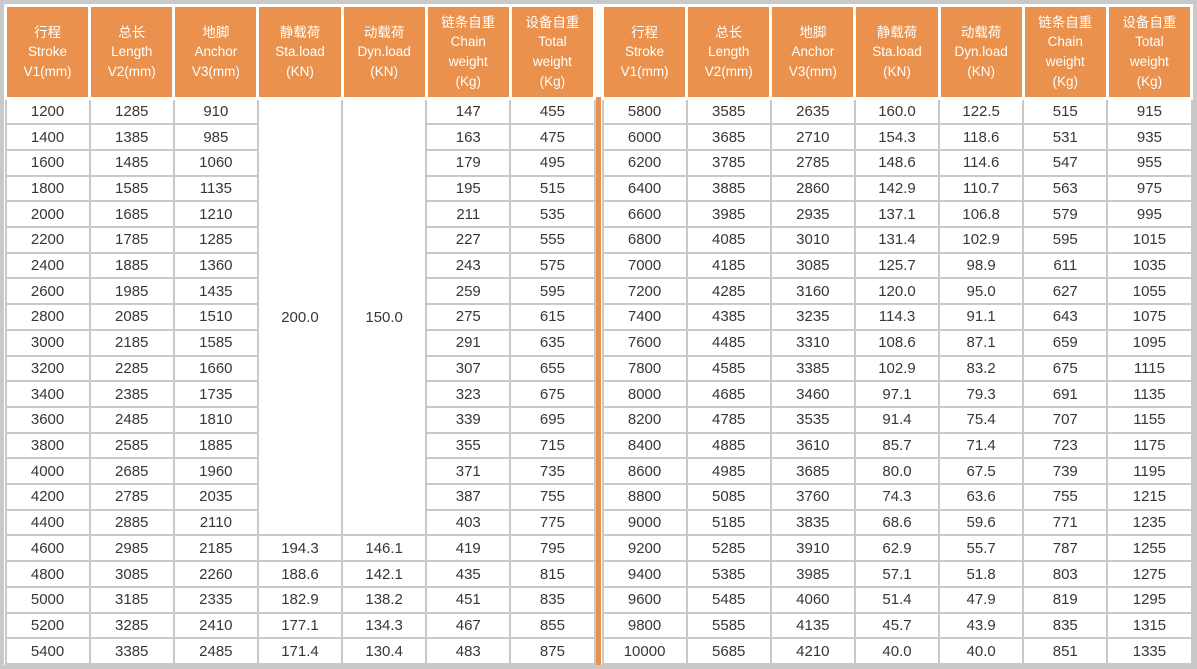  I want to click on table-cell: 691, so click(1065, 394).